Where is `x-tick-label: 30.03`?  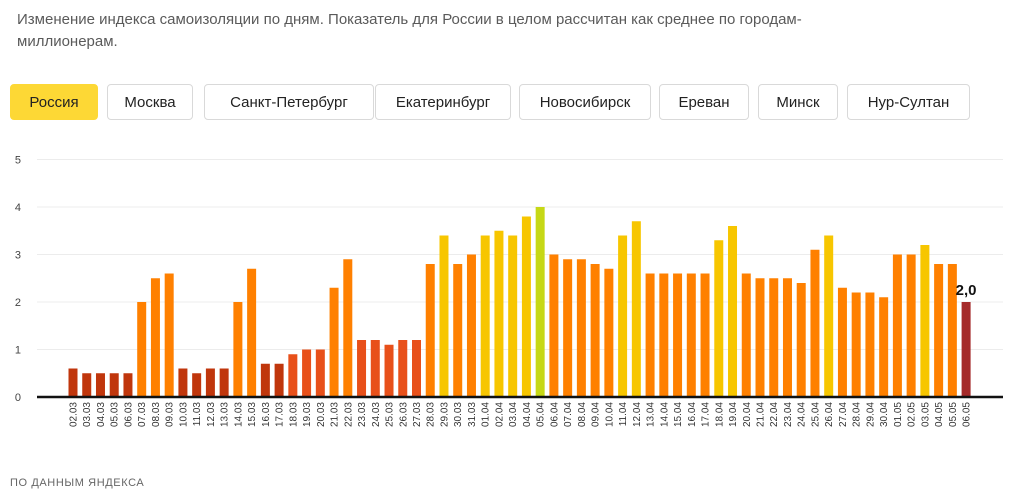 x-tick-label: 30.03 is located at coordinates (458, 414).